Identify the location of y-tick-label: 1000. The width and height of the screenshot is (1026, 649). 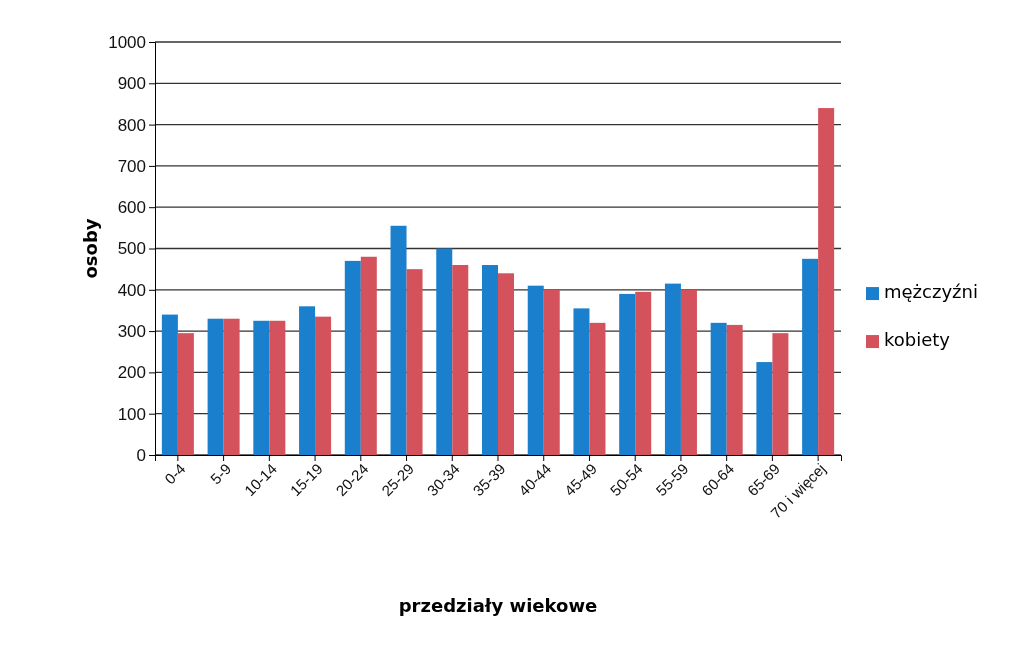
(127, 42).